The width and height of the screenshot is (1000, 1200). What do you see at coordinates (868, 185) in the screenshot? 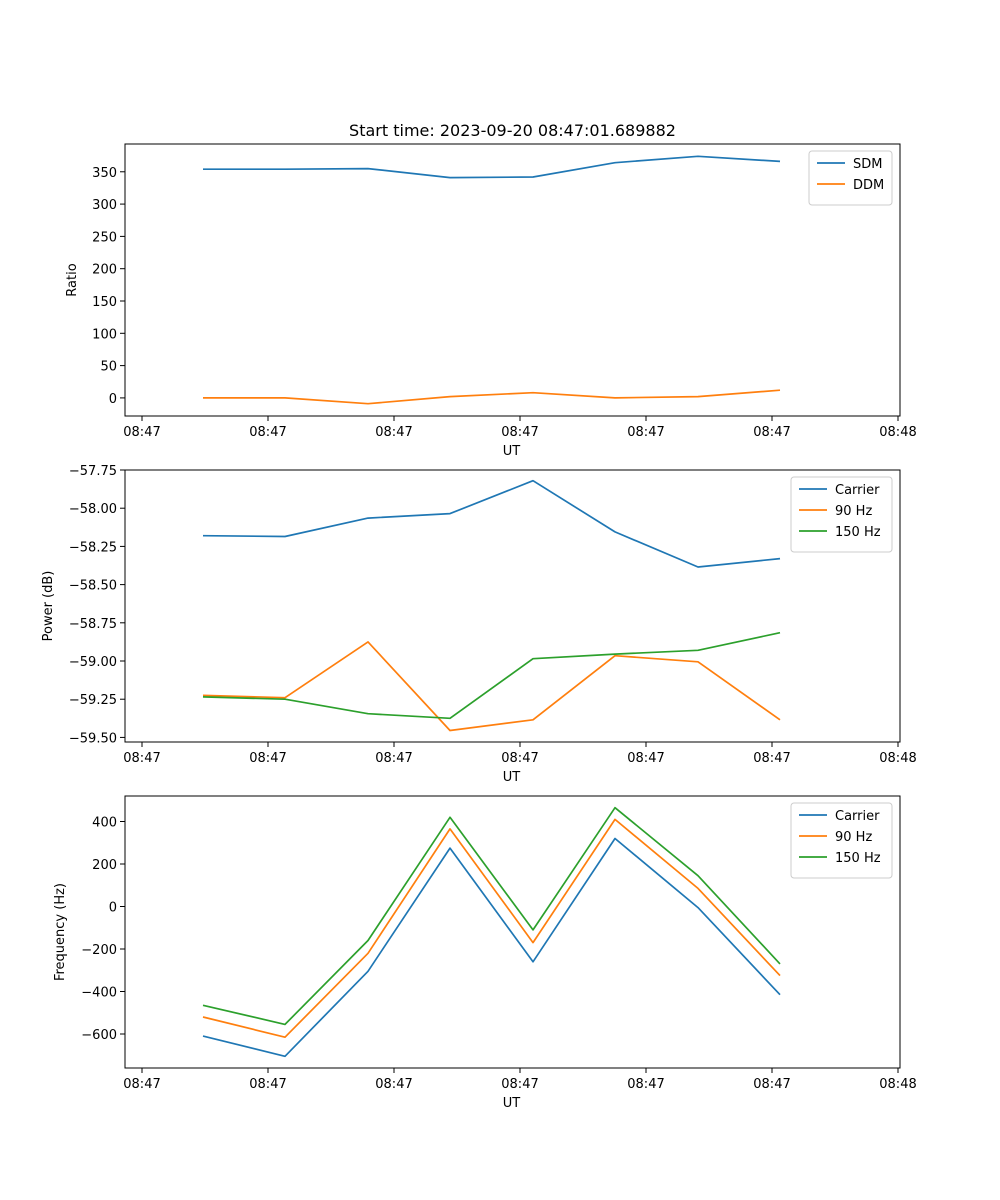
I see `legend-entry: DDM` at bounding box center [868, 185].